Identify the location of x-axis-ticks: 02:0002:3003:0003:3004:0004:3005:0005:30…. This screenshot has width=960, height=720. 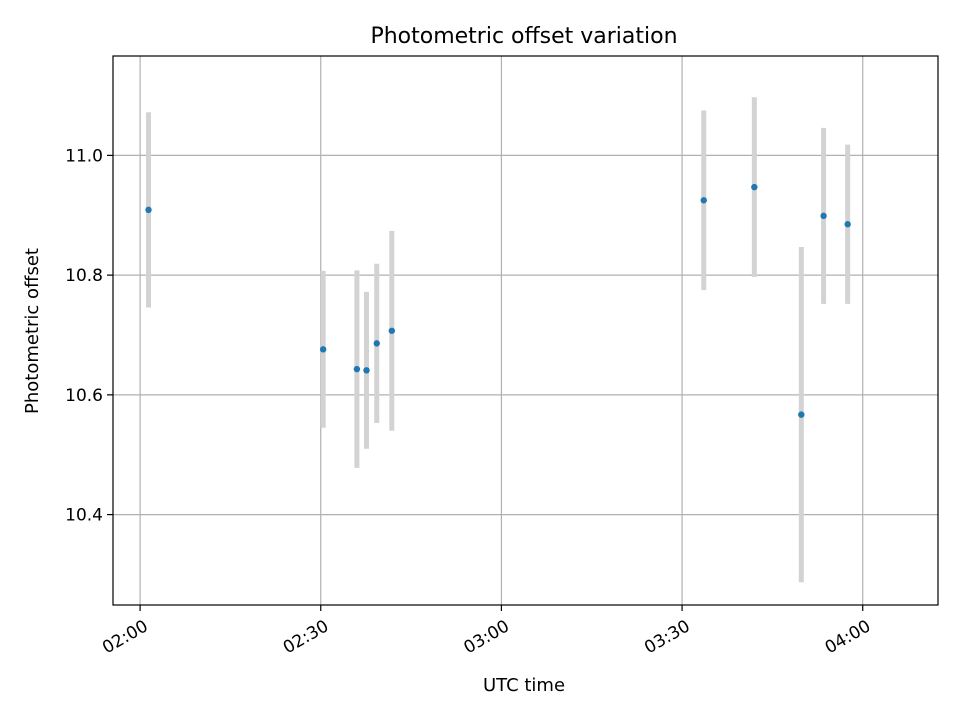
(486, 631).